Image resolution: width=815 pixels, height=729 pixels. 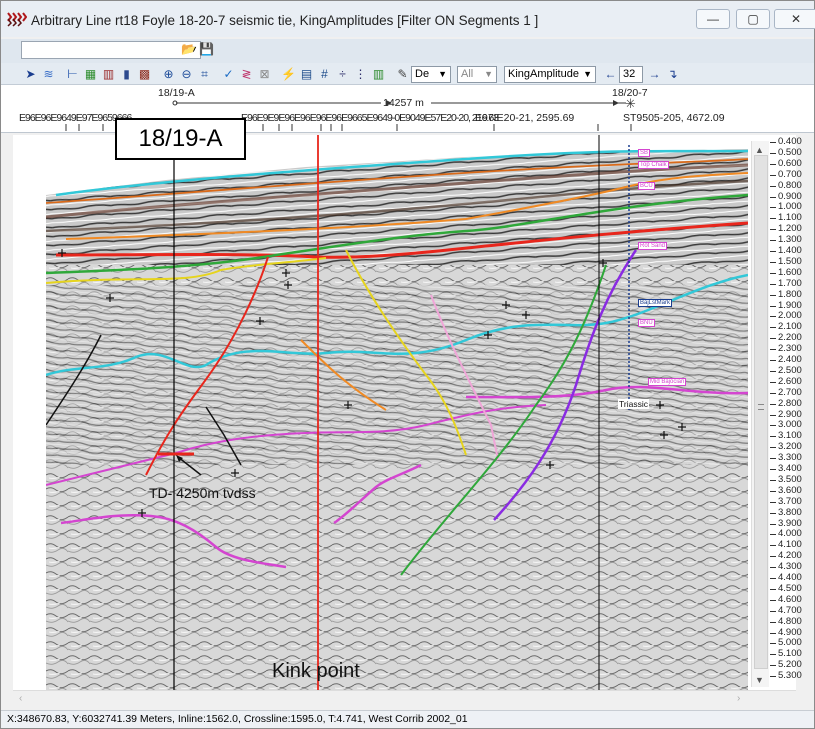 I want to click on brush-tool-icon: ✎, so click(x=402, y=74).